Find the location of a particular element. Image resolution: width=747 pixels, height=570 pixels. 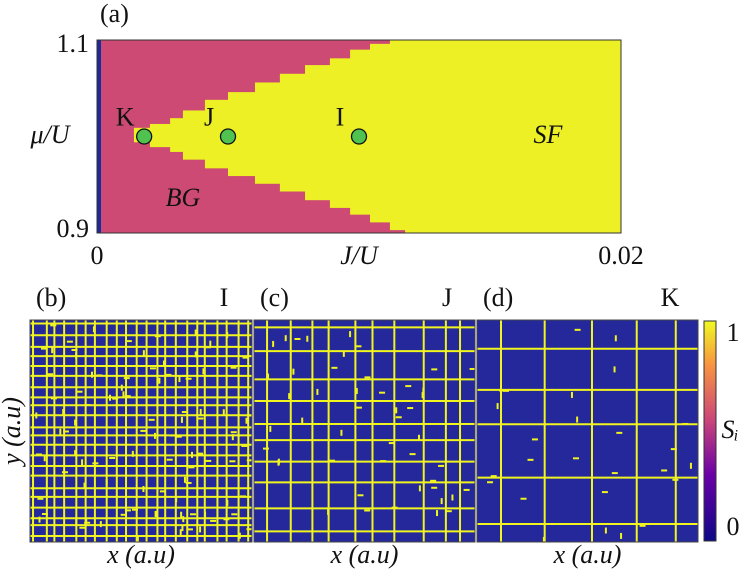

panel-frame is located at coordinates (141, 431).